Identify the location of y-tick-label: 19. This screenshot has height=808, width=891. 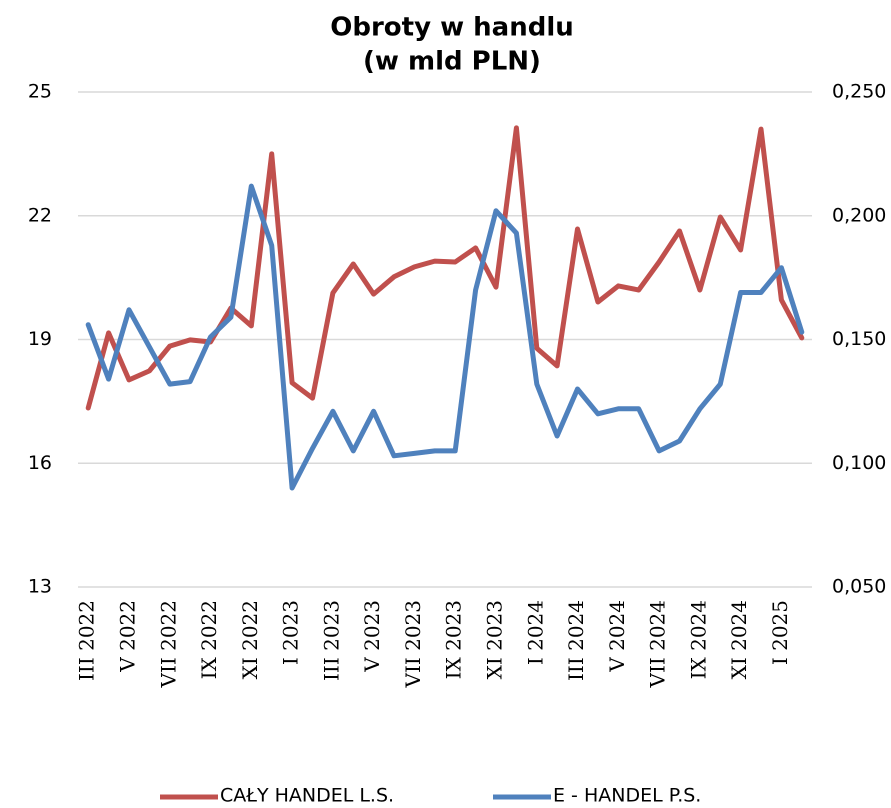
(40, 339).